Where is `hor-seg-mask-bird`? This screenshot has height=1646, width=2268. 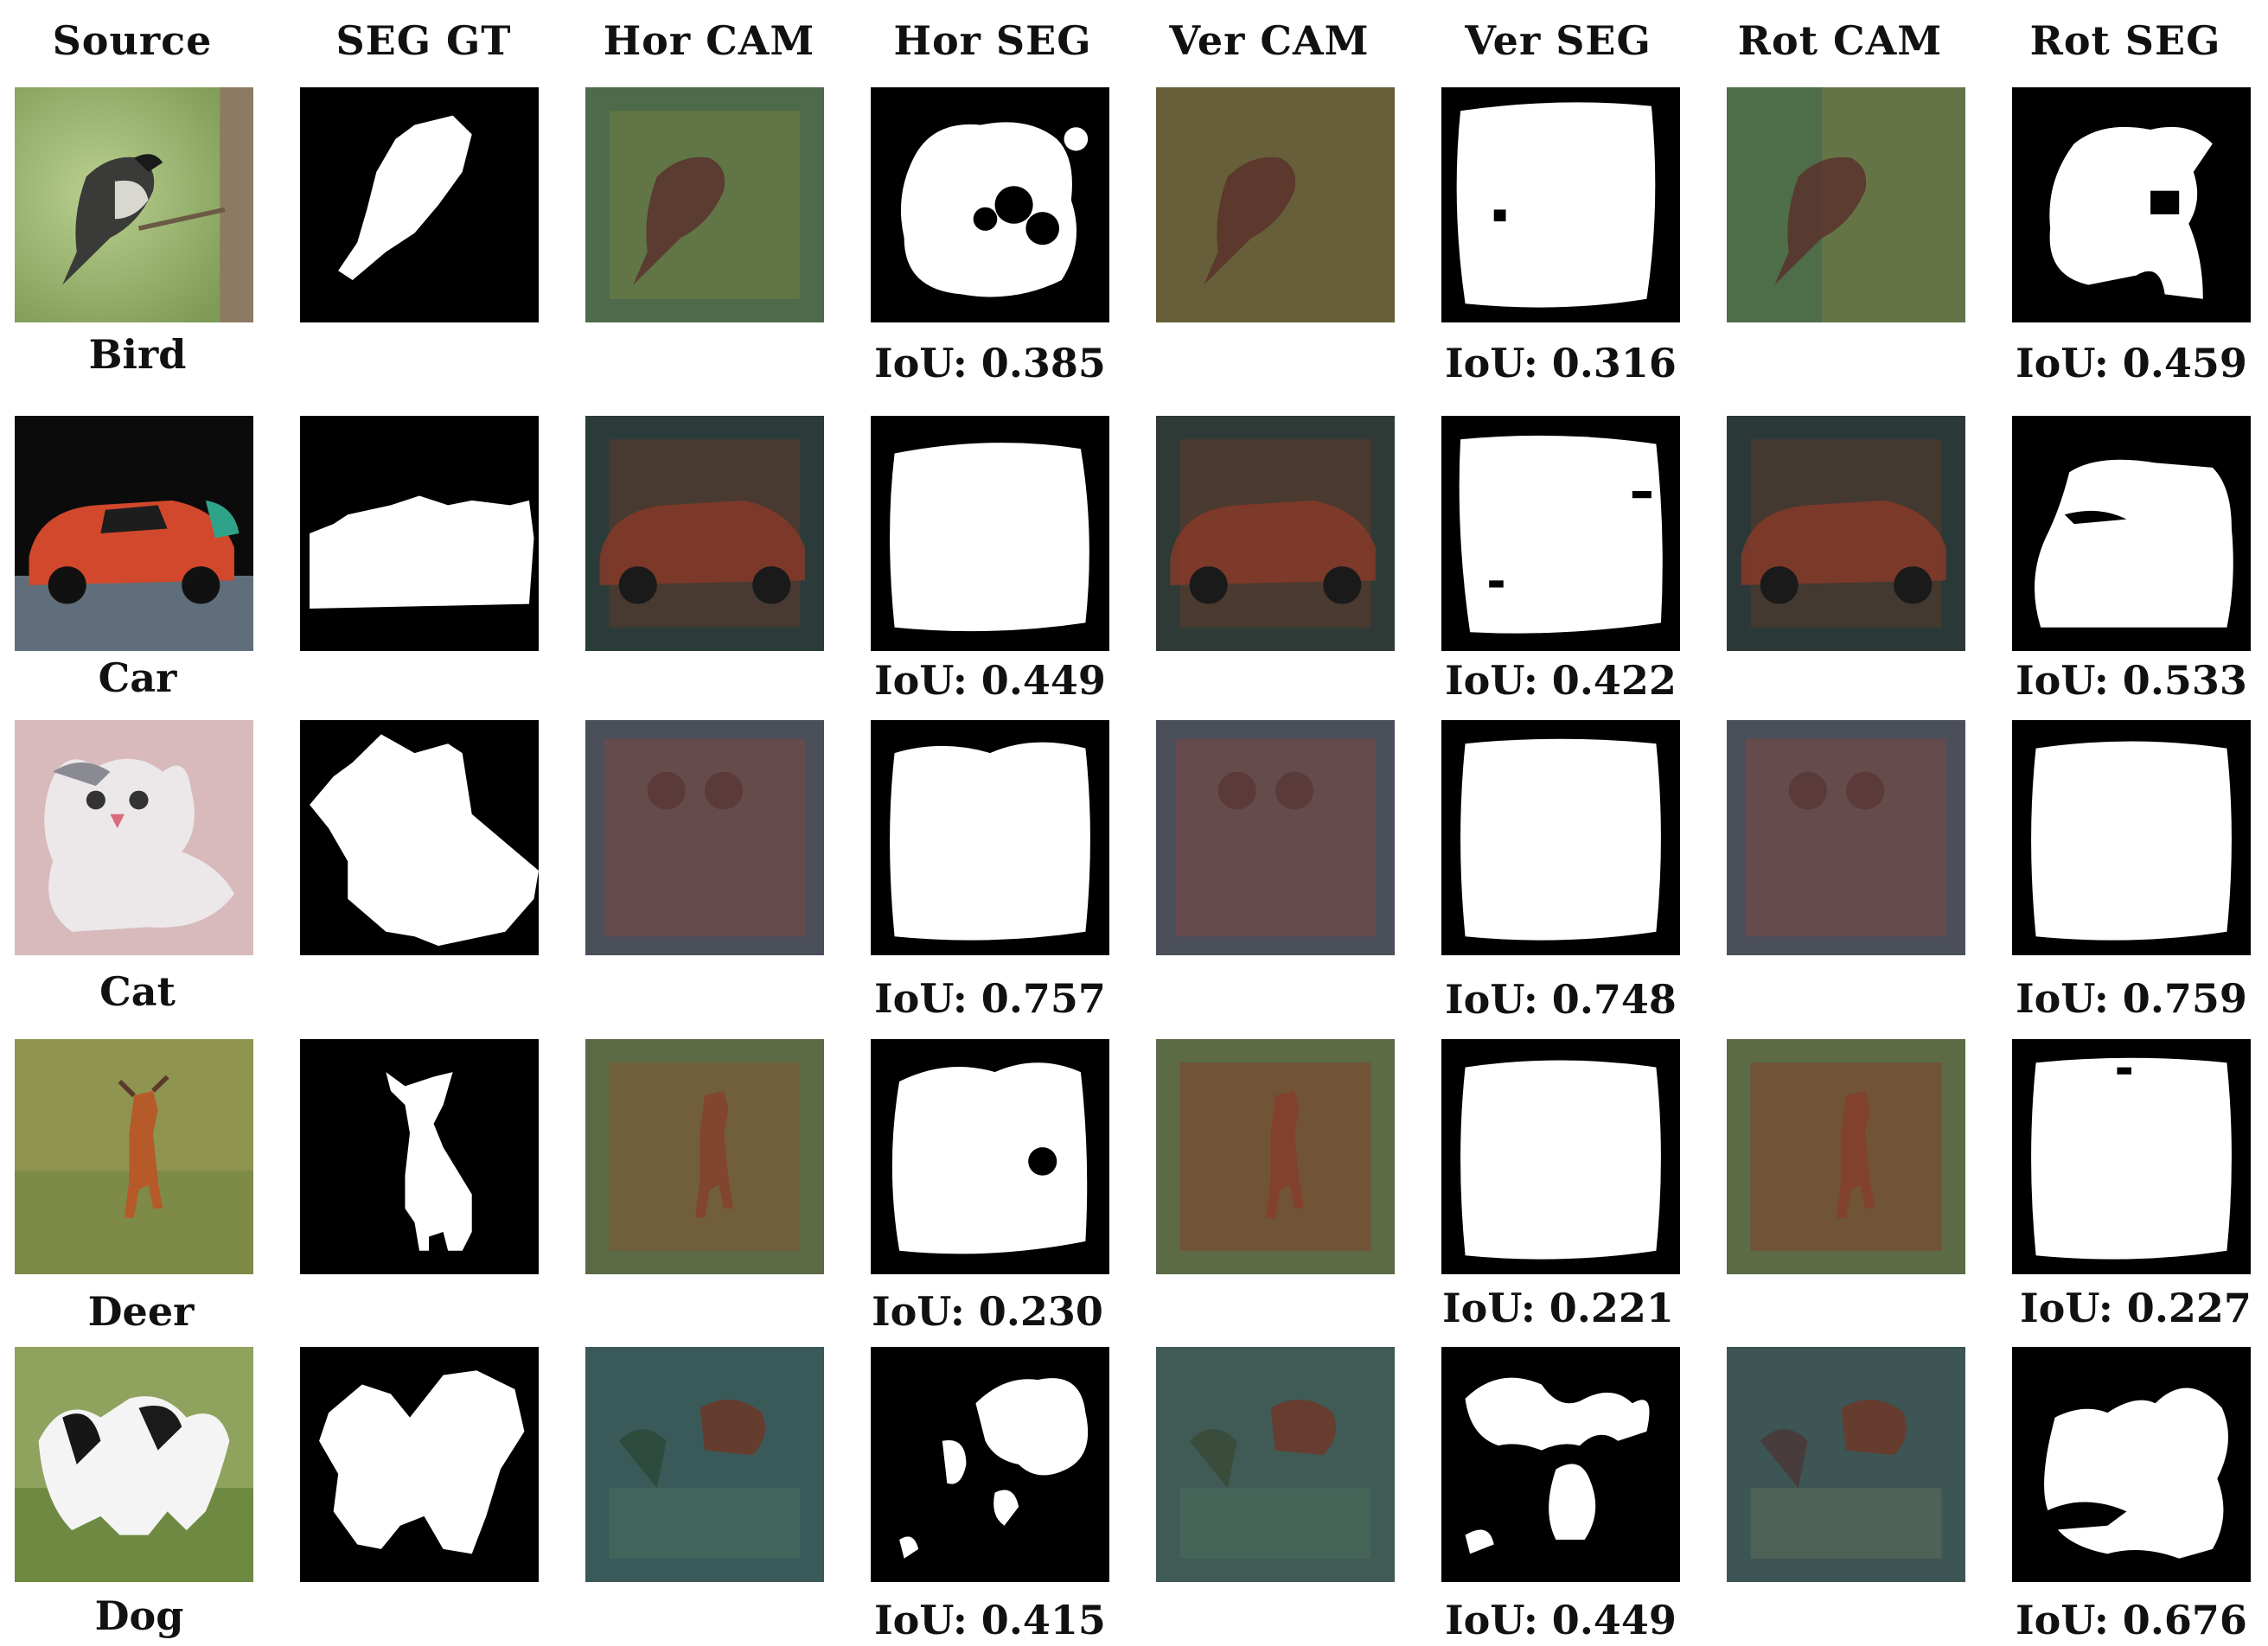
hor-seg-mask-bird is located at coordinates (990, 204).